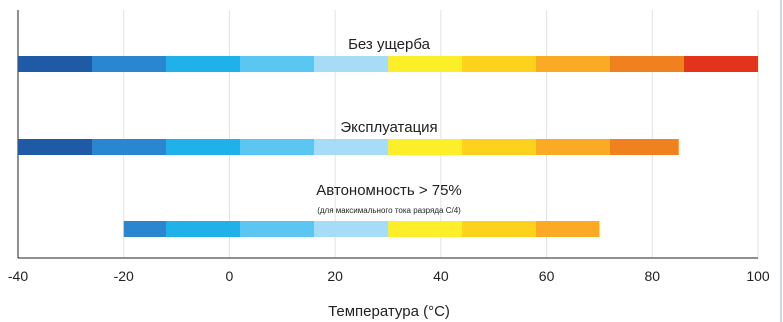 The height and width of the screenshot is (322, 783). Describe the element at coordinates (335, 276) in the screenshot. I see `x-tick-label: 20` at that location.